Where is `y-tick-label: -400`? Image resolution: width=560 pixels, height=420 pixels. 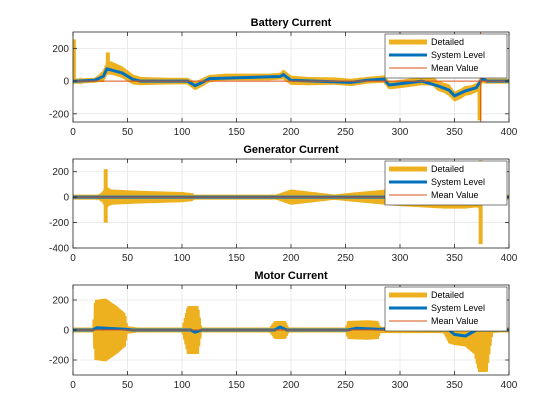
y-tick-label: -400 is located at coordinates (59, 249).